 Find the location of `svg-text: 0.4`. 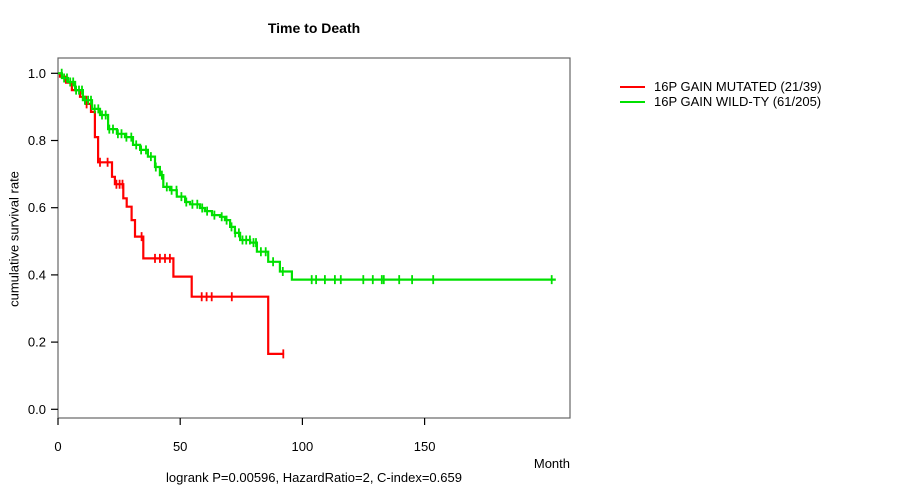

svg-text: 0.4 is located at coordinates (37, 274).